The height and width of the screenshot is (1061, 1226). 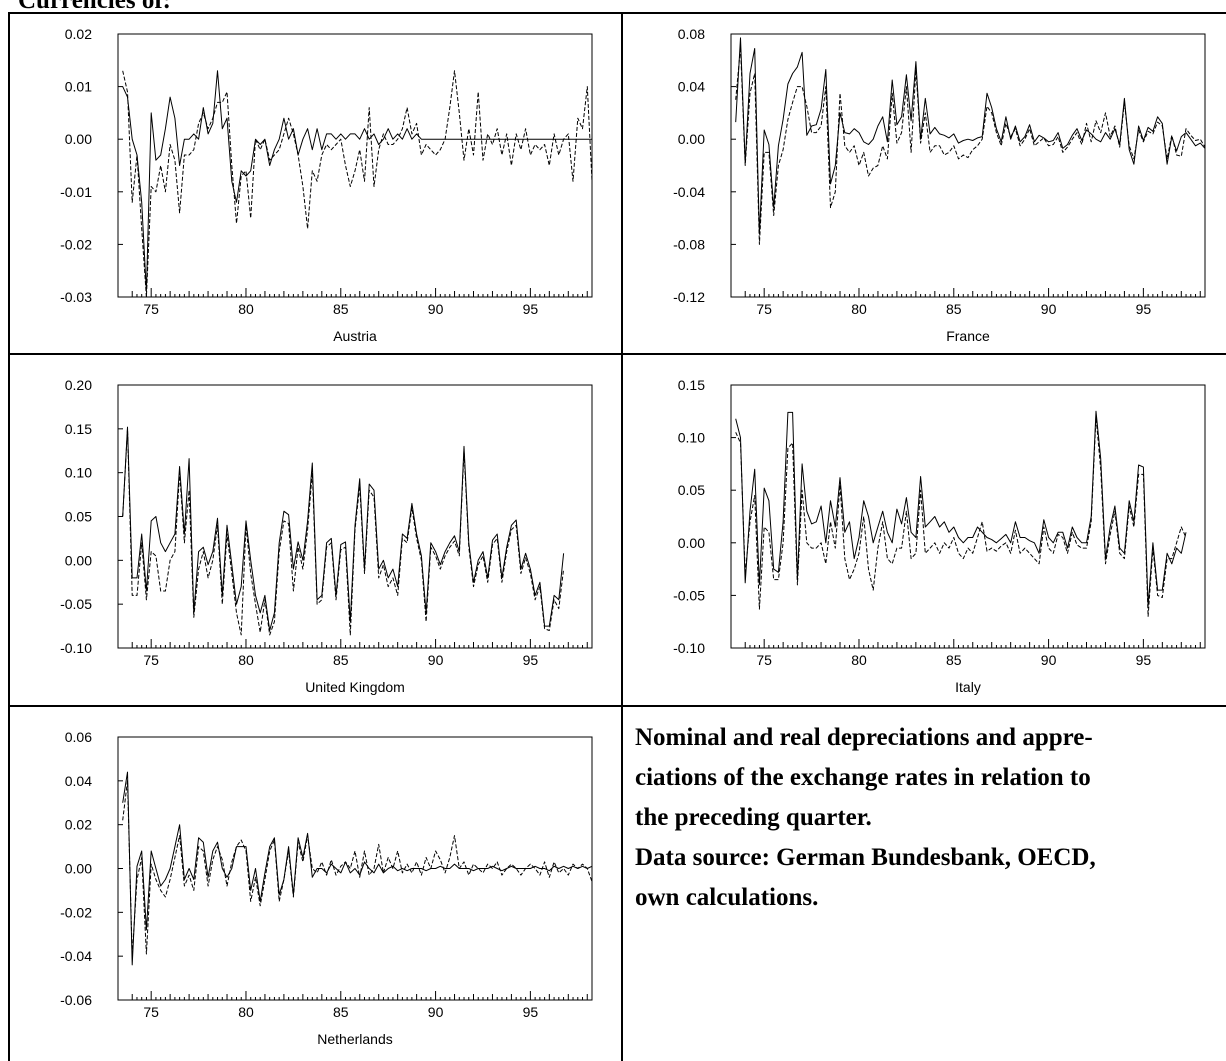 I want to click on caption-line: Data source: German Bundesbank, OECD,, so click(x=865, y=857).